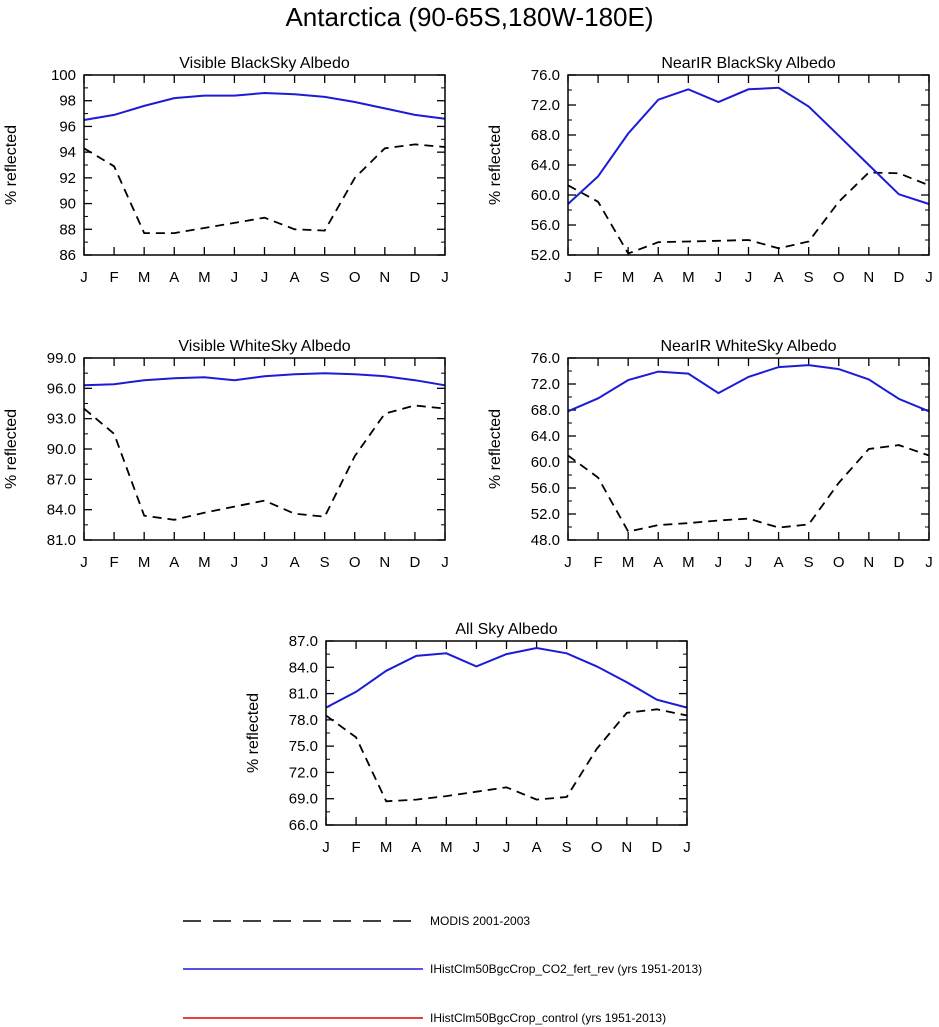  I want to click on y-tick-label: 84.0, so click(61, 510).